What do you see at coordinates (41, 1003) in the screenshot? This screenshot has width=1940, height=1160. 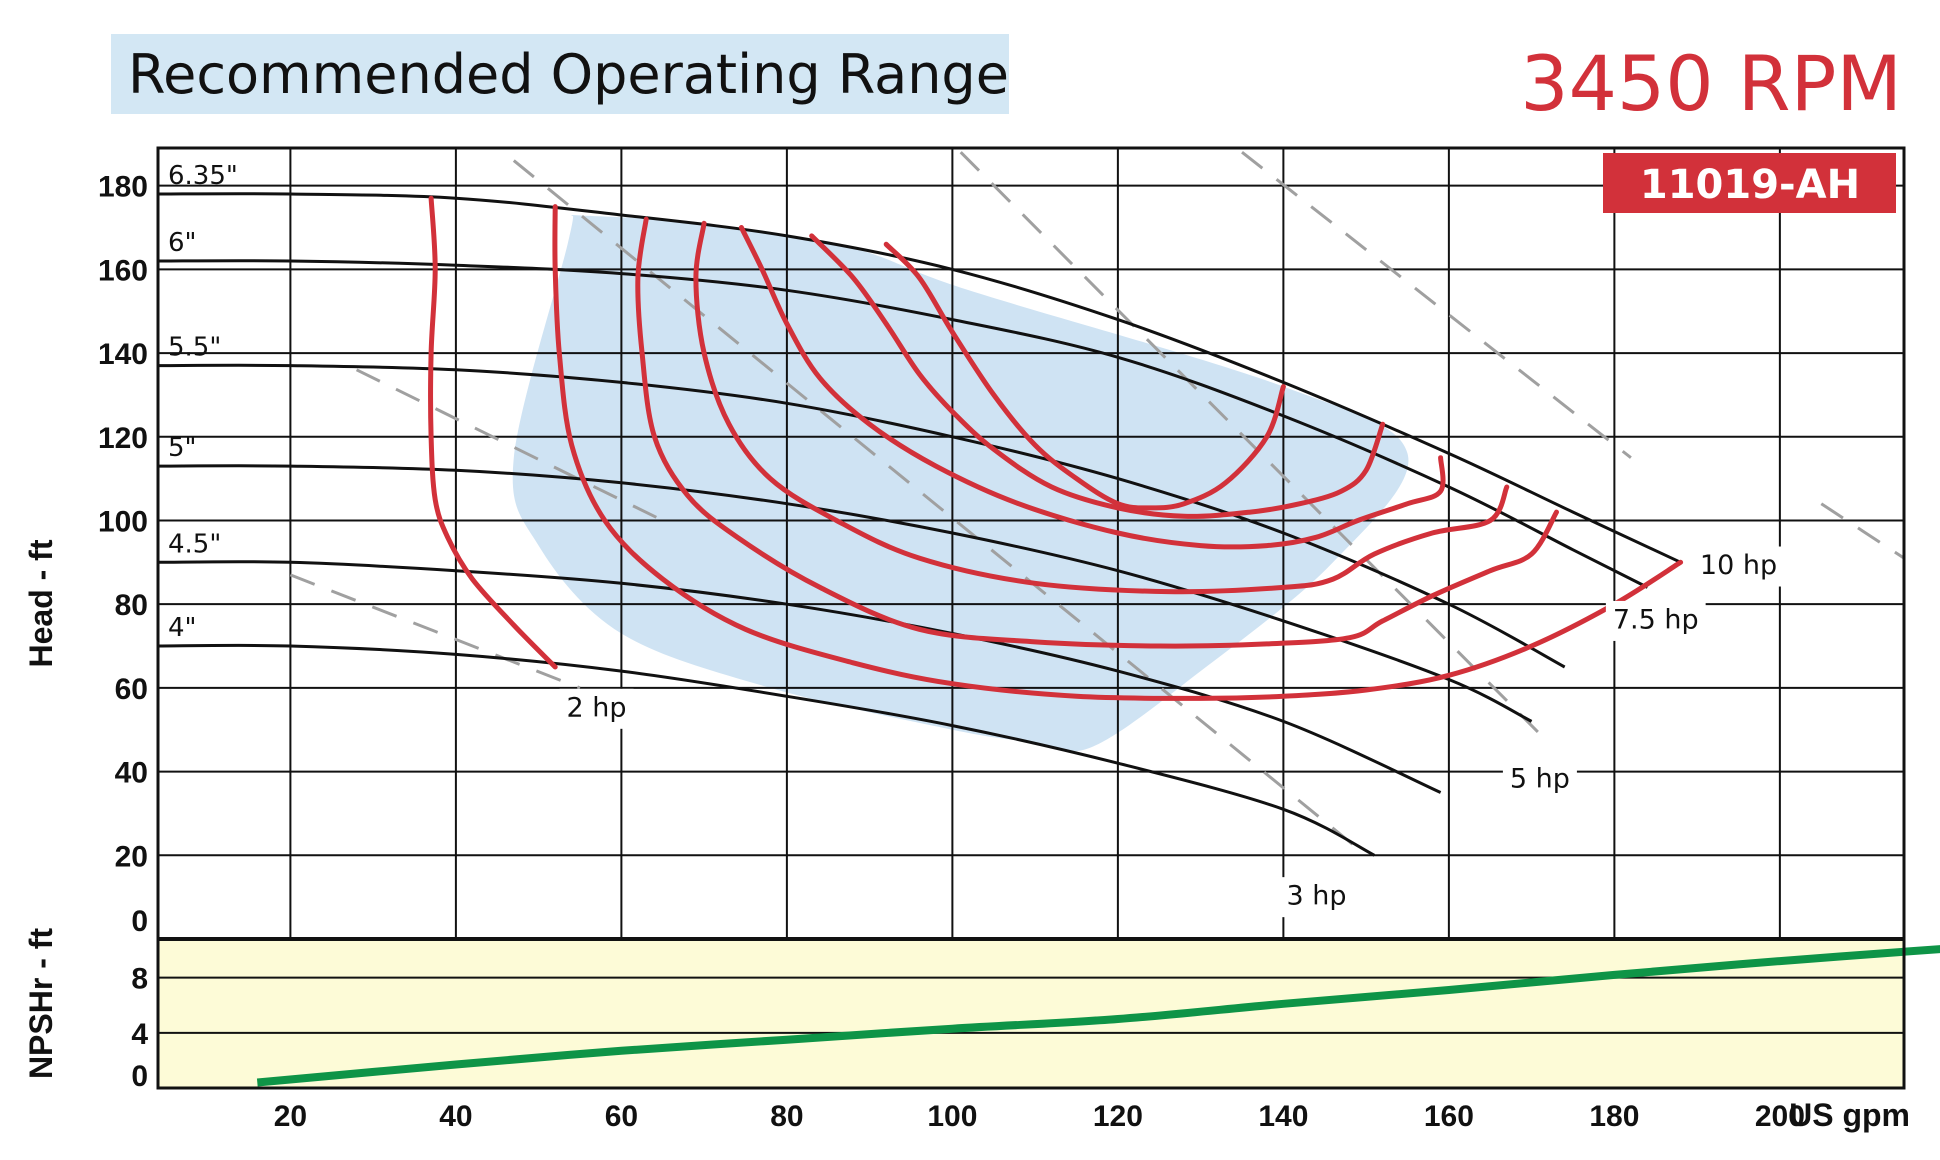 I see `y-axis-title-npshr: NPSHr - ft` at bounding box center [41, 1003].